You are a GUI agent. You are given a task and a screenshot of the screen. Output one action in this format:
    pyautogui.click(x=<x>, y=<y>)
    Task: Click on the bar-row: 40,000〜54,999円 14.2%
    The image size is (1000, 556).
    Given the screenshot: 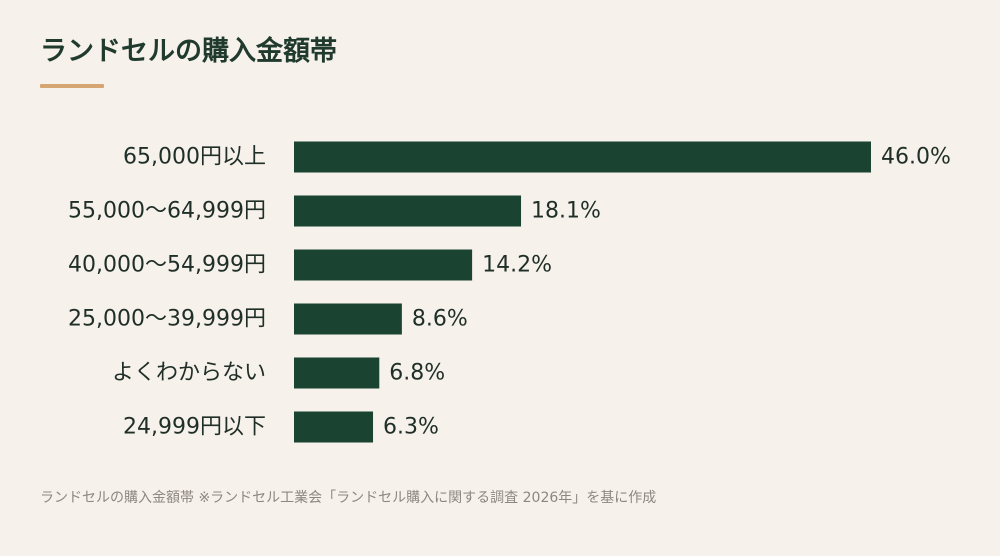 What is the action you would take?
    pyautogui.click(x=310, y=265)
    